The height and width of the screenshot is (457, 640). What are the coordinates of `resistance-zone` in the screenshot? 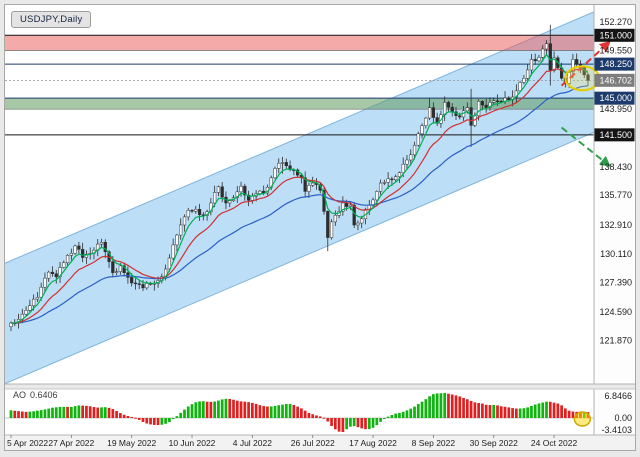 It's located at (299, 43).